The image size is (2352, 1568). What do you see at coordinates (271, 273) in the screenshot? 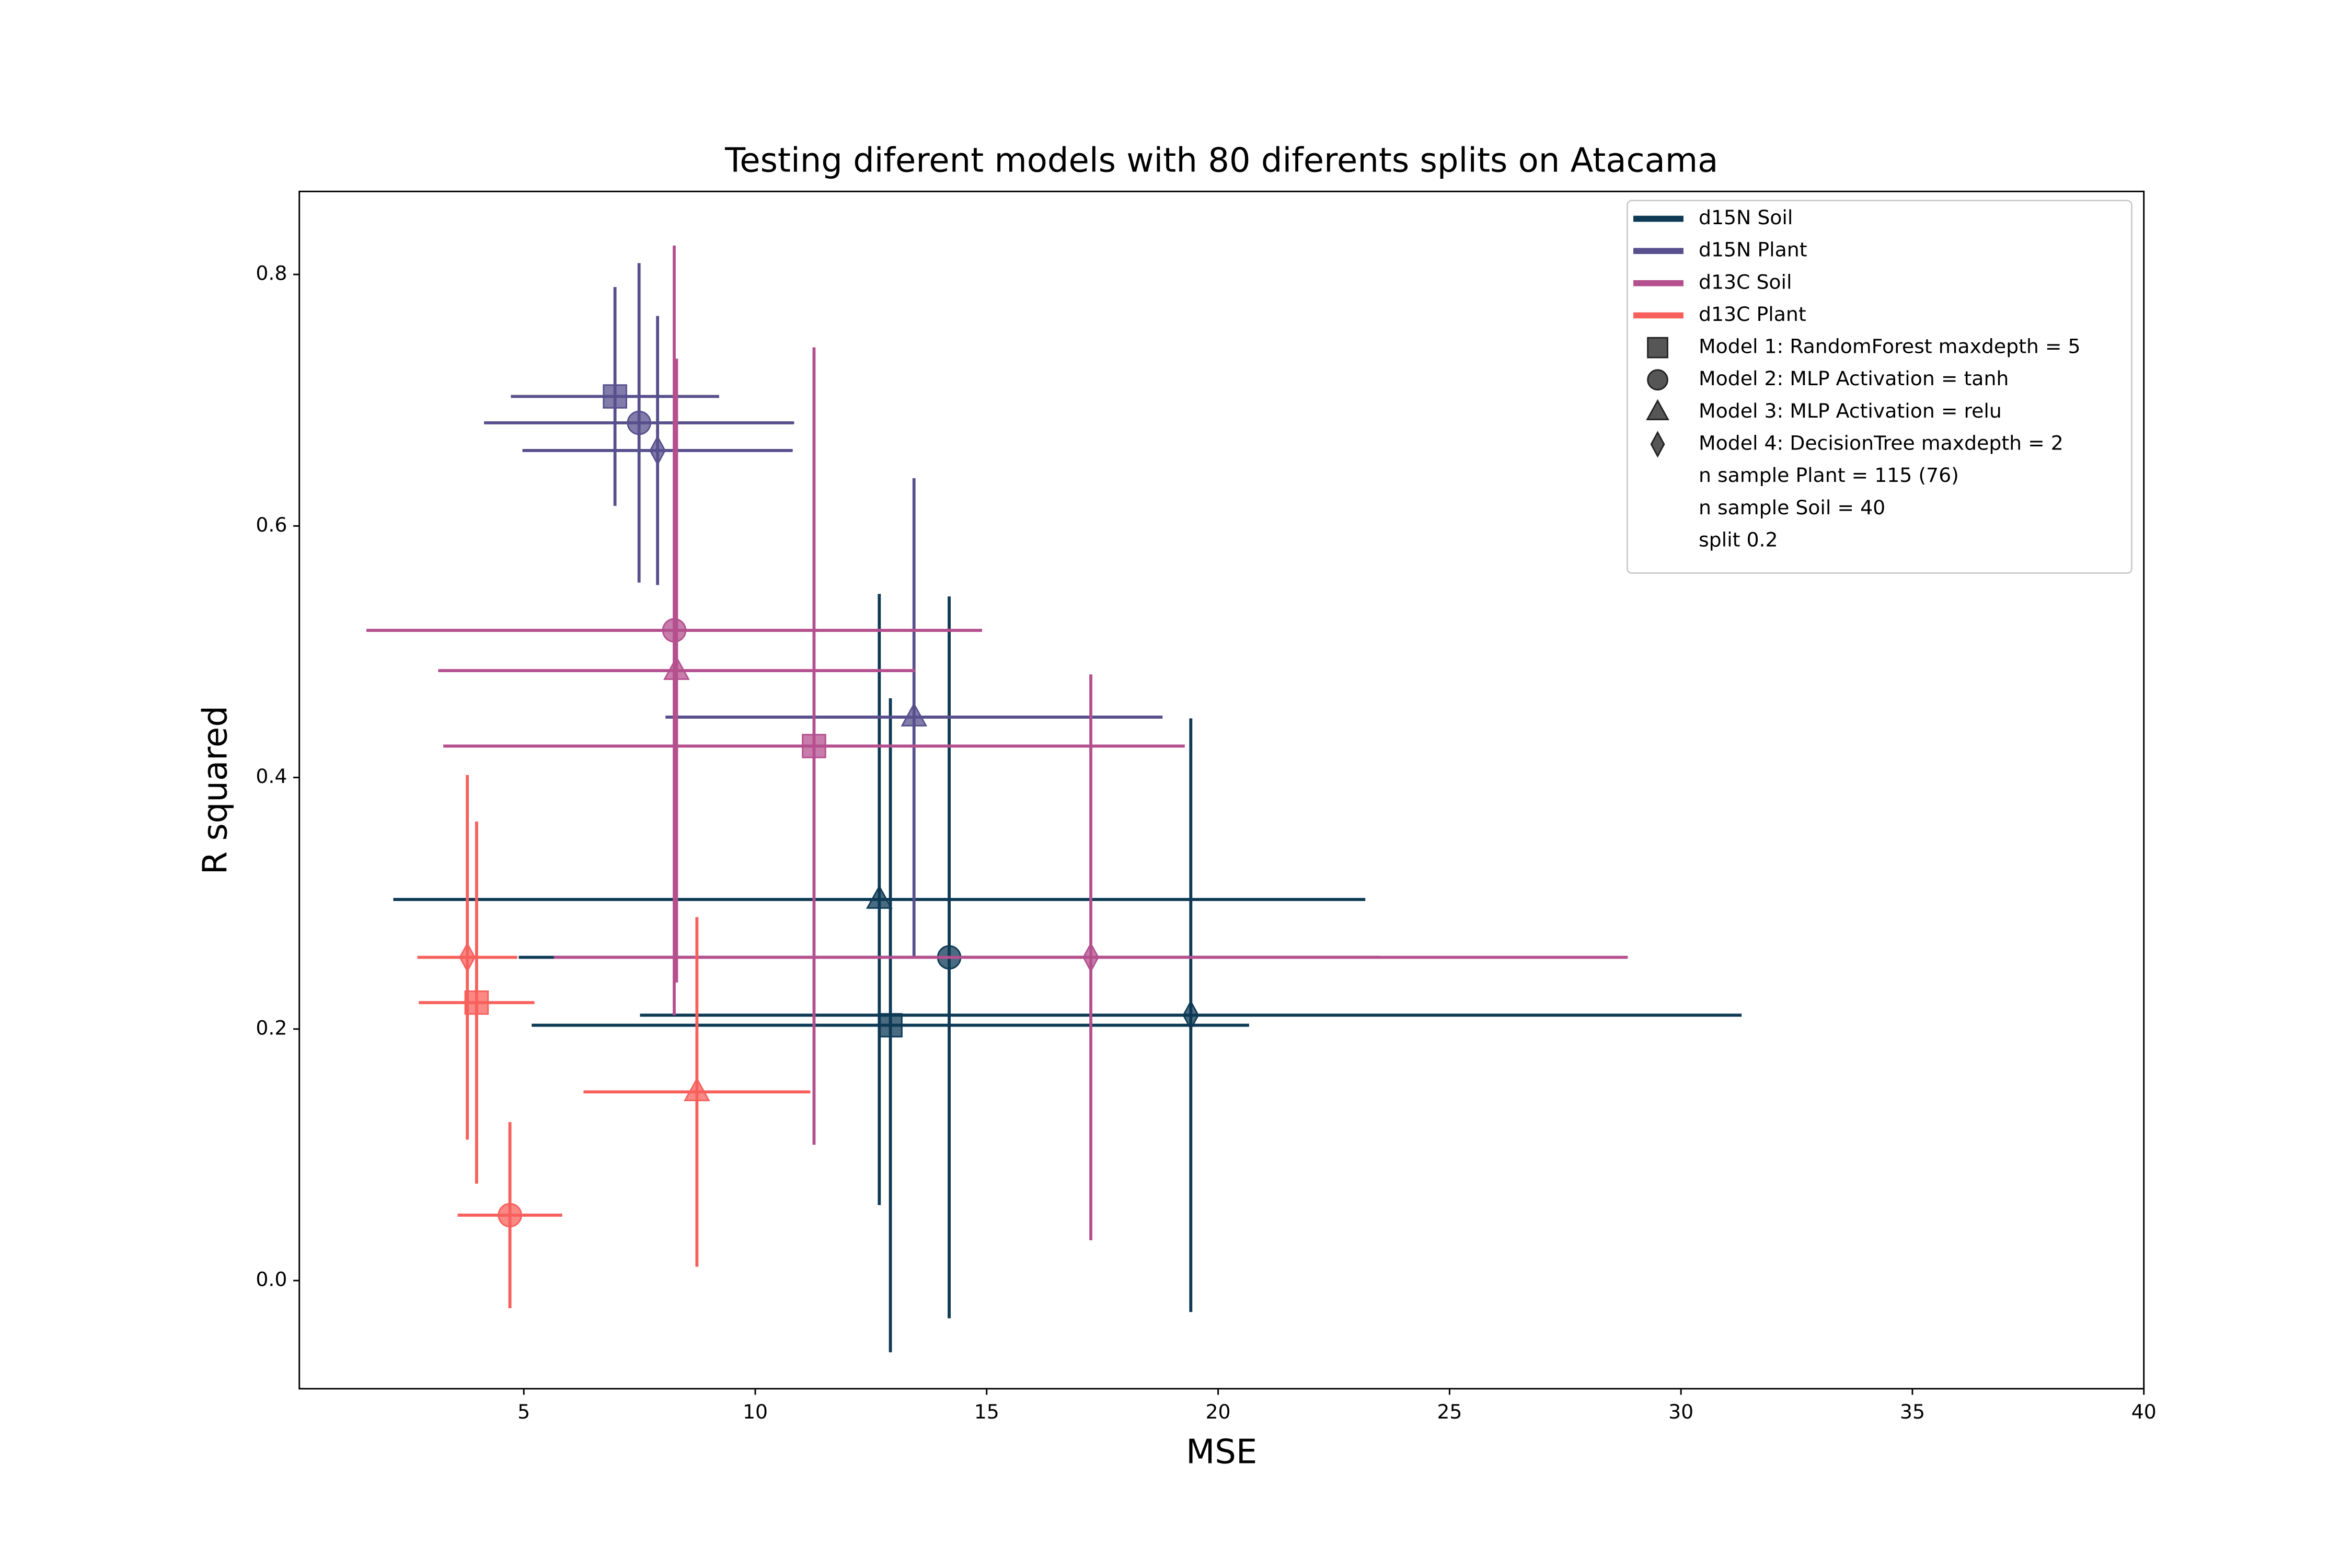
I see `y-tick-label: 0.8` at bounding box center [271, 273].